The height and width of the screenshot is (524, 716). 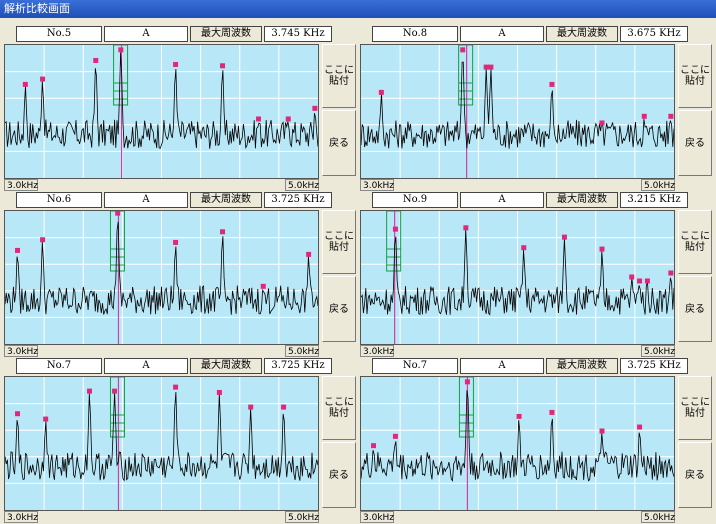 What do you see at coordinates (59, 34) in the screenshot?
I see `panel-number: No.5` at bounding box center [59, 34].